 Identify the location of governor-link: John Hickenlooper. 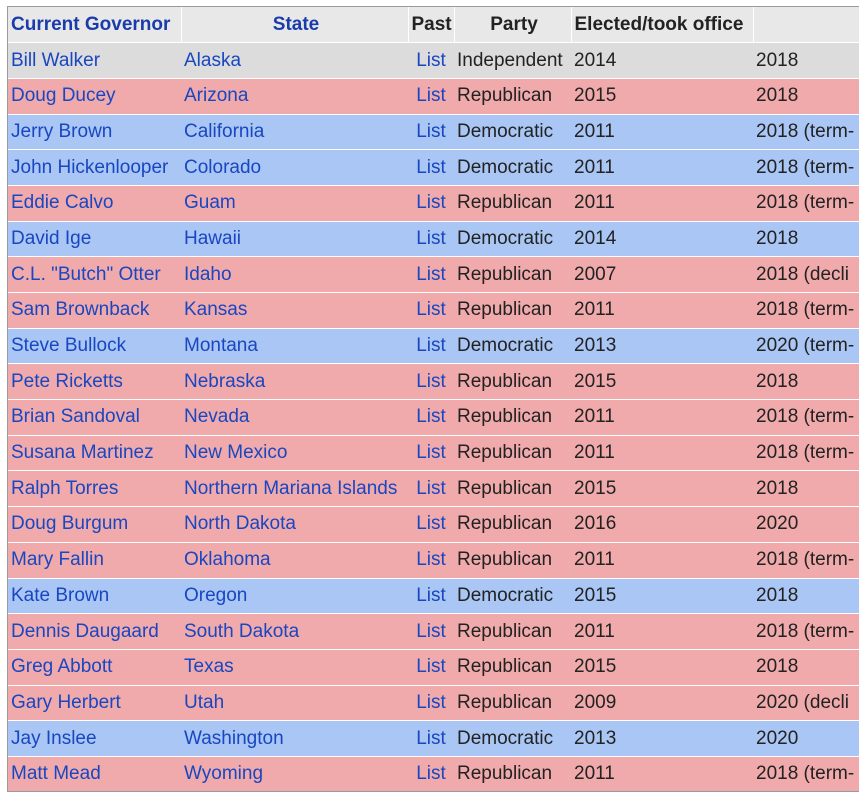
(94, 167).